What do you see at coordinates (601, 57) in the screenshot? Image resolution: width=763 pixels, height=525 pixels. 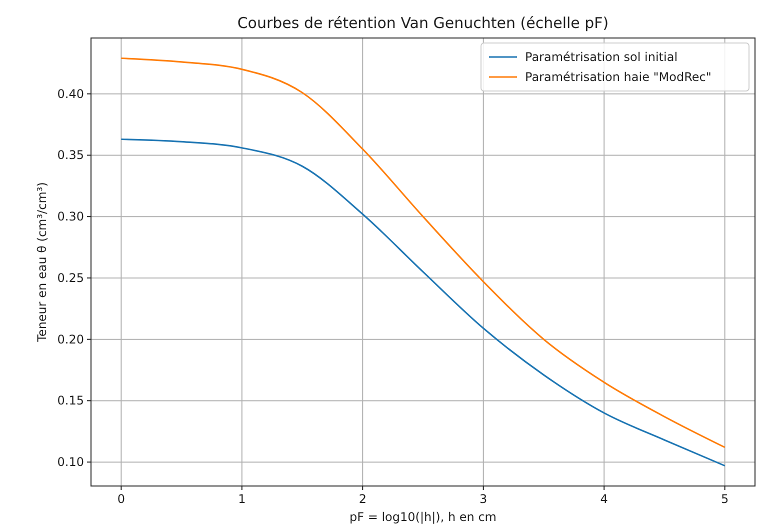 I see `legend-label: Paramétrisation sol initial` at bounding box center [601, 57].